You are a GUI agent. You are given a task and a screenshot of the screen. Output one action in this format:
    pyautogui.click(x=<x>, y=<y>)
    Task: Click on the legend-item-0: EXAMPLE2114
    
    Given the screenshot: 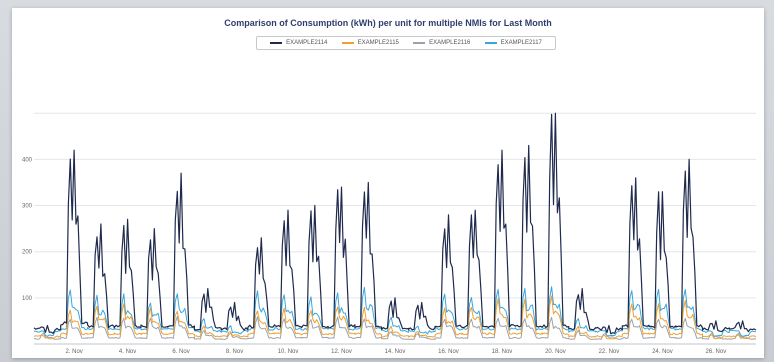 What is the action you would take?
    pyautogui.click(x=298, y=43)
    